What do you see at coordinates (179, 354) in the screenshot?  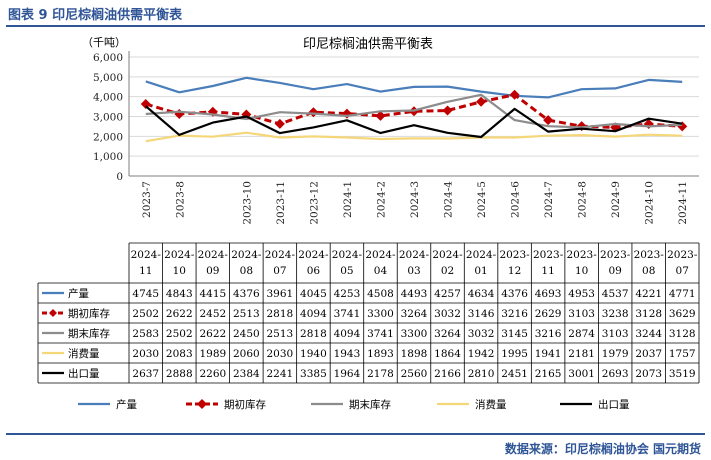 I see `table-cell: 2083` at bounding box center [179, 354].